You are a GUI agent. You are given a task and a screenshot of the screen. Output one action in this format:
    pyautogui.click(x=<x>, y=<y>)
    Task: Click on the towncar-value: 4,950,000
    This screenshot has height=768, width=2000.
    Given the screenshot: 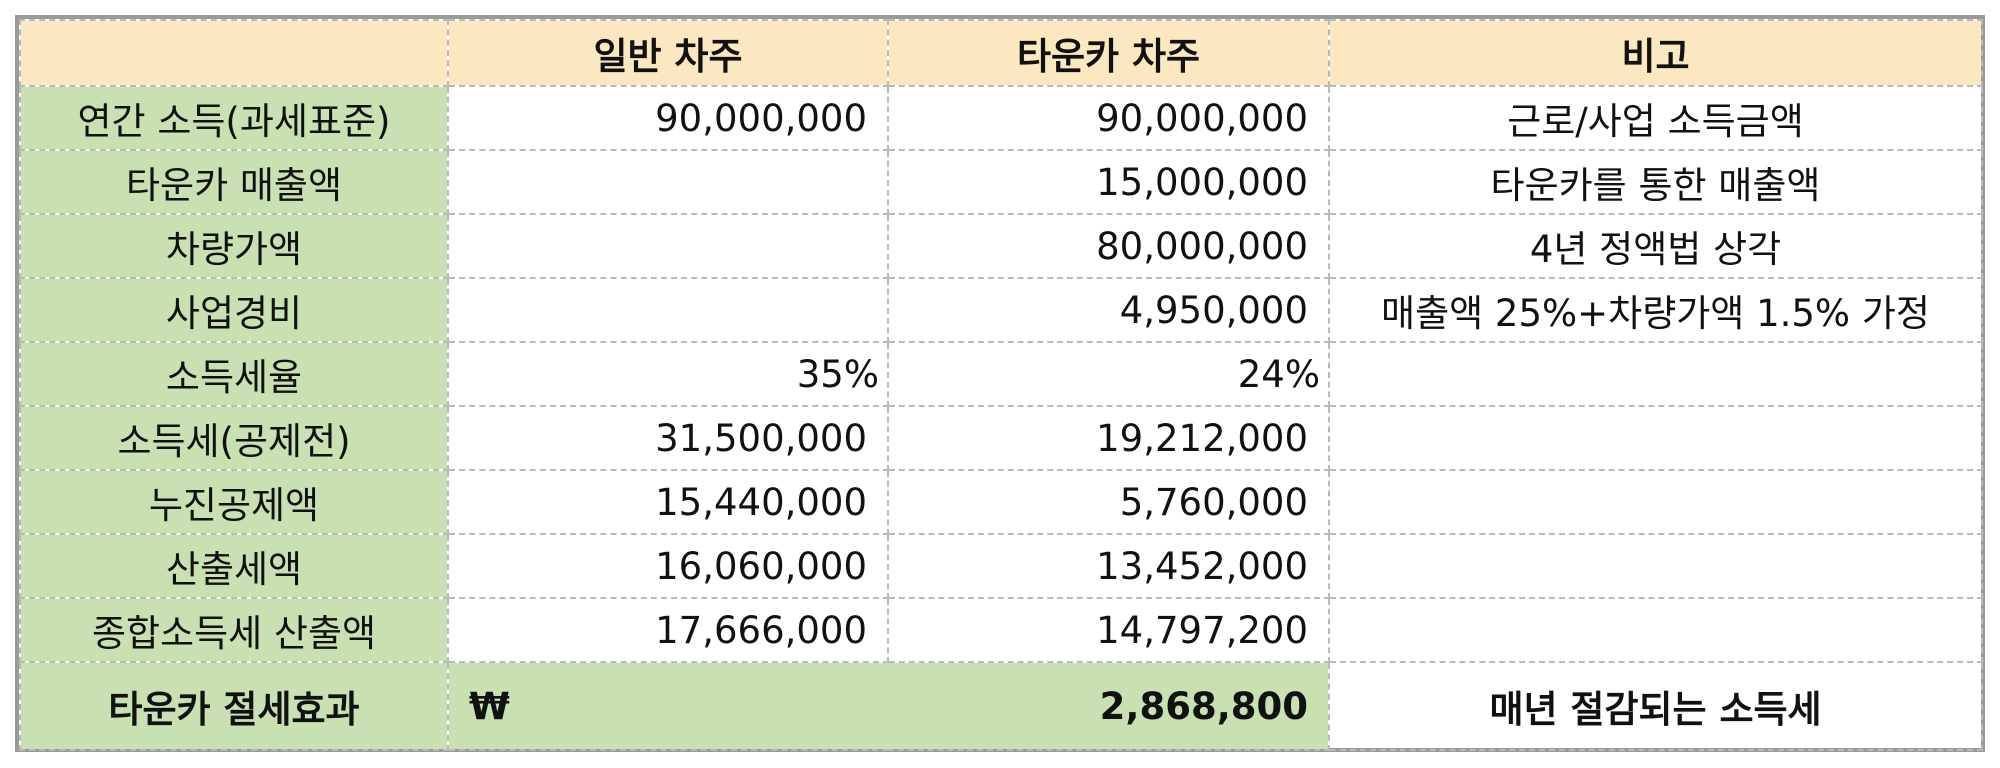 What is the action you would take?
    pyautogui.click(x=1108, y=310)
    